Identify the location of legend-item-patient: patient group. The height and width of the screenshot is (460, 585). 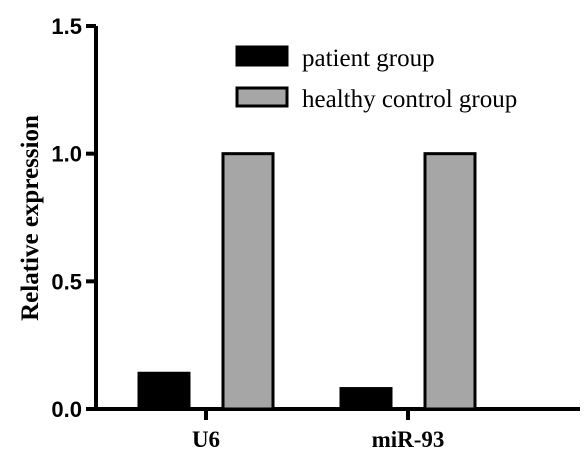
(335, 58).